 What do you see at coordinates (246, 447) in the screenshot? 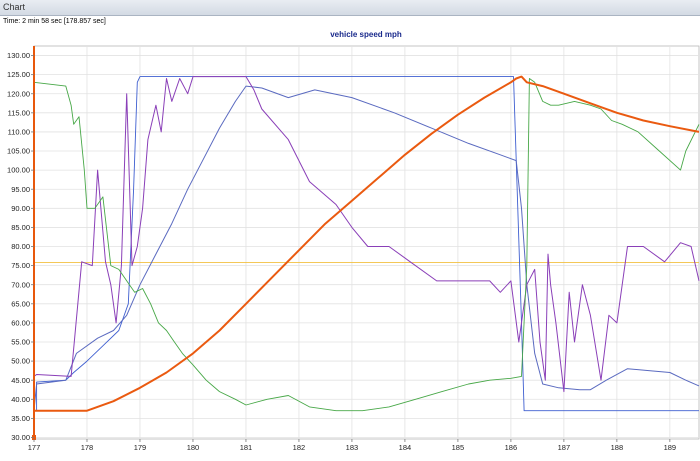
I see `x-tick-label: 181` at bounding box center [246, 447].